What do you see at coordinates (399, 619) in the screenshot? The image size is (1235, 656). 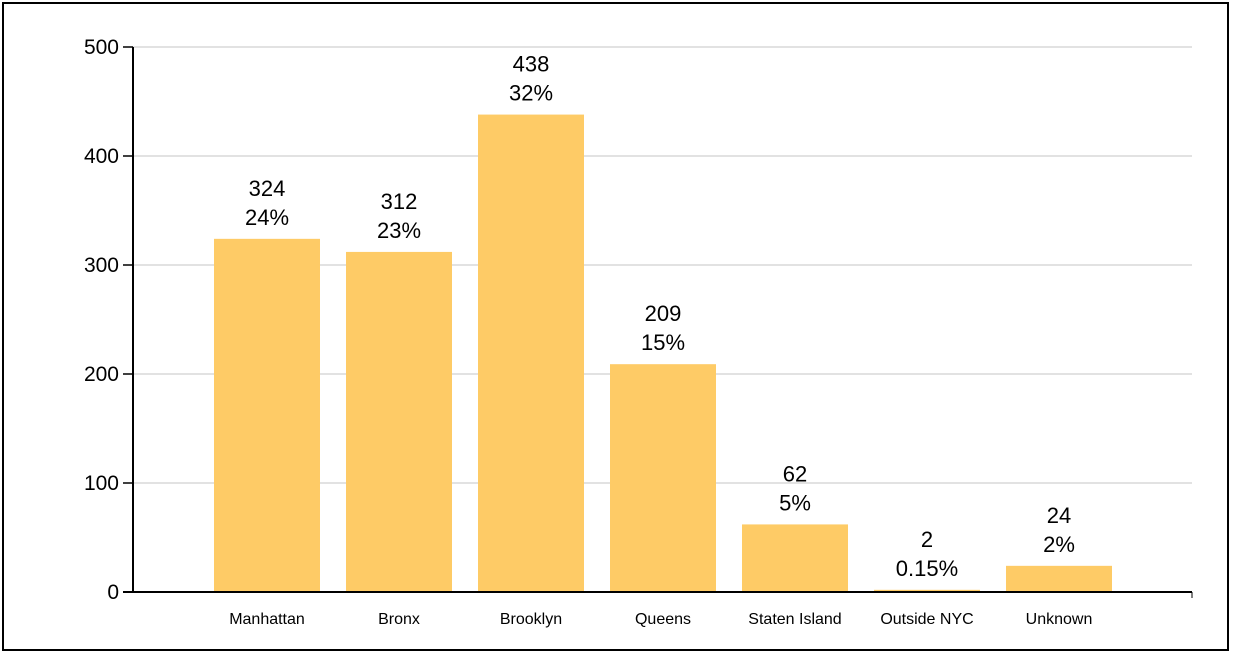 I see `x-tick-label: Bronx` at bounding box center [399, 619].